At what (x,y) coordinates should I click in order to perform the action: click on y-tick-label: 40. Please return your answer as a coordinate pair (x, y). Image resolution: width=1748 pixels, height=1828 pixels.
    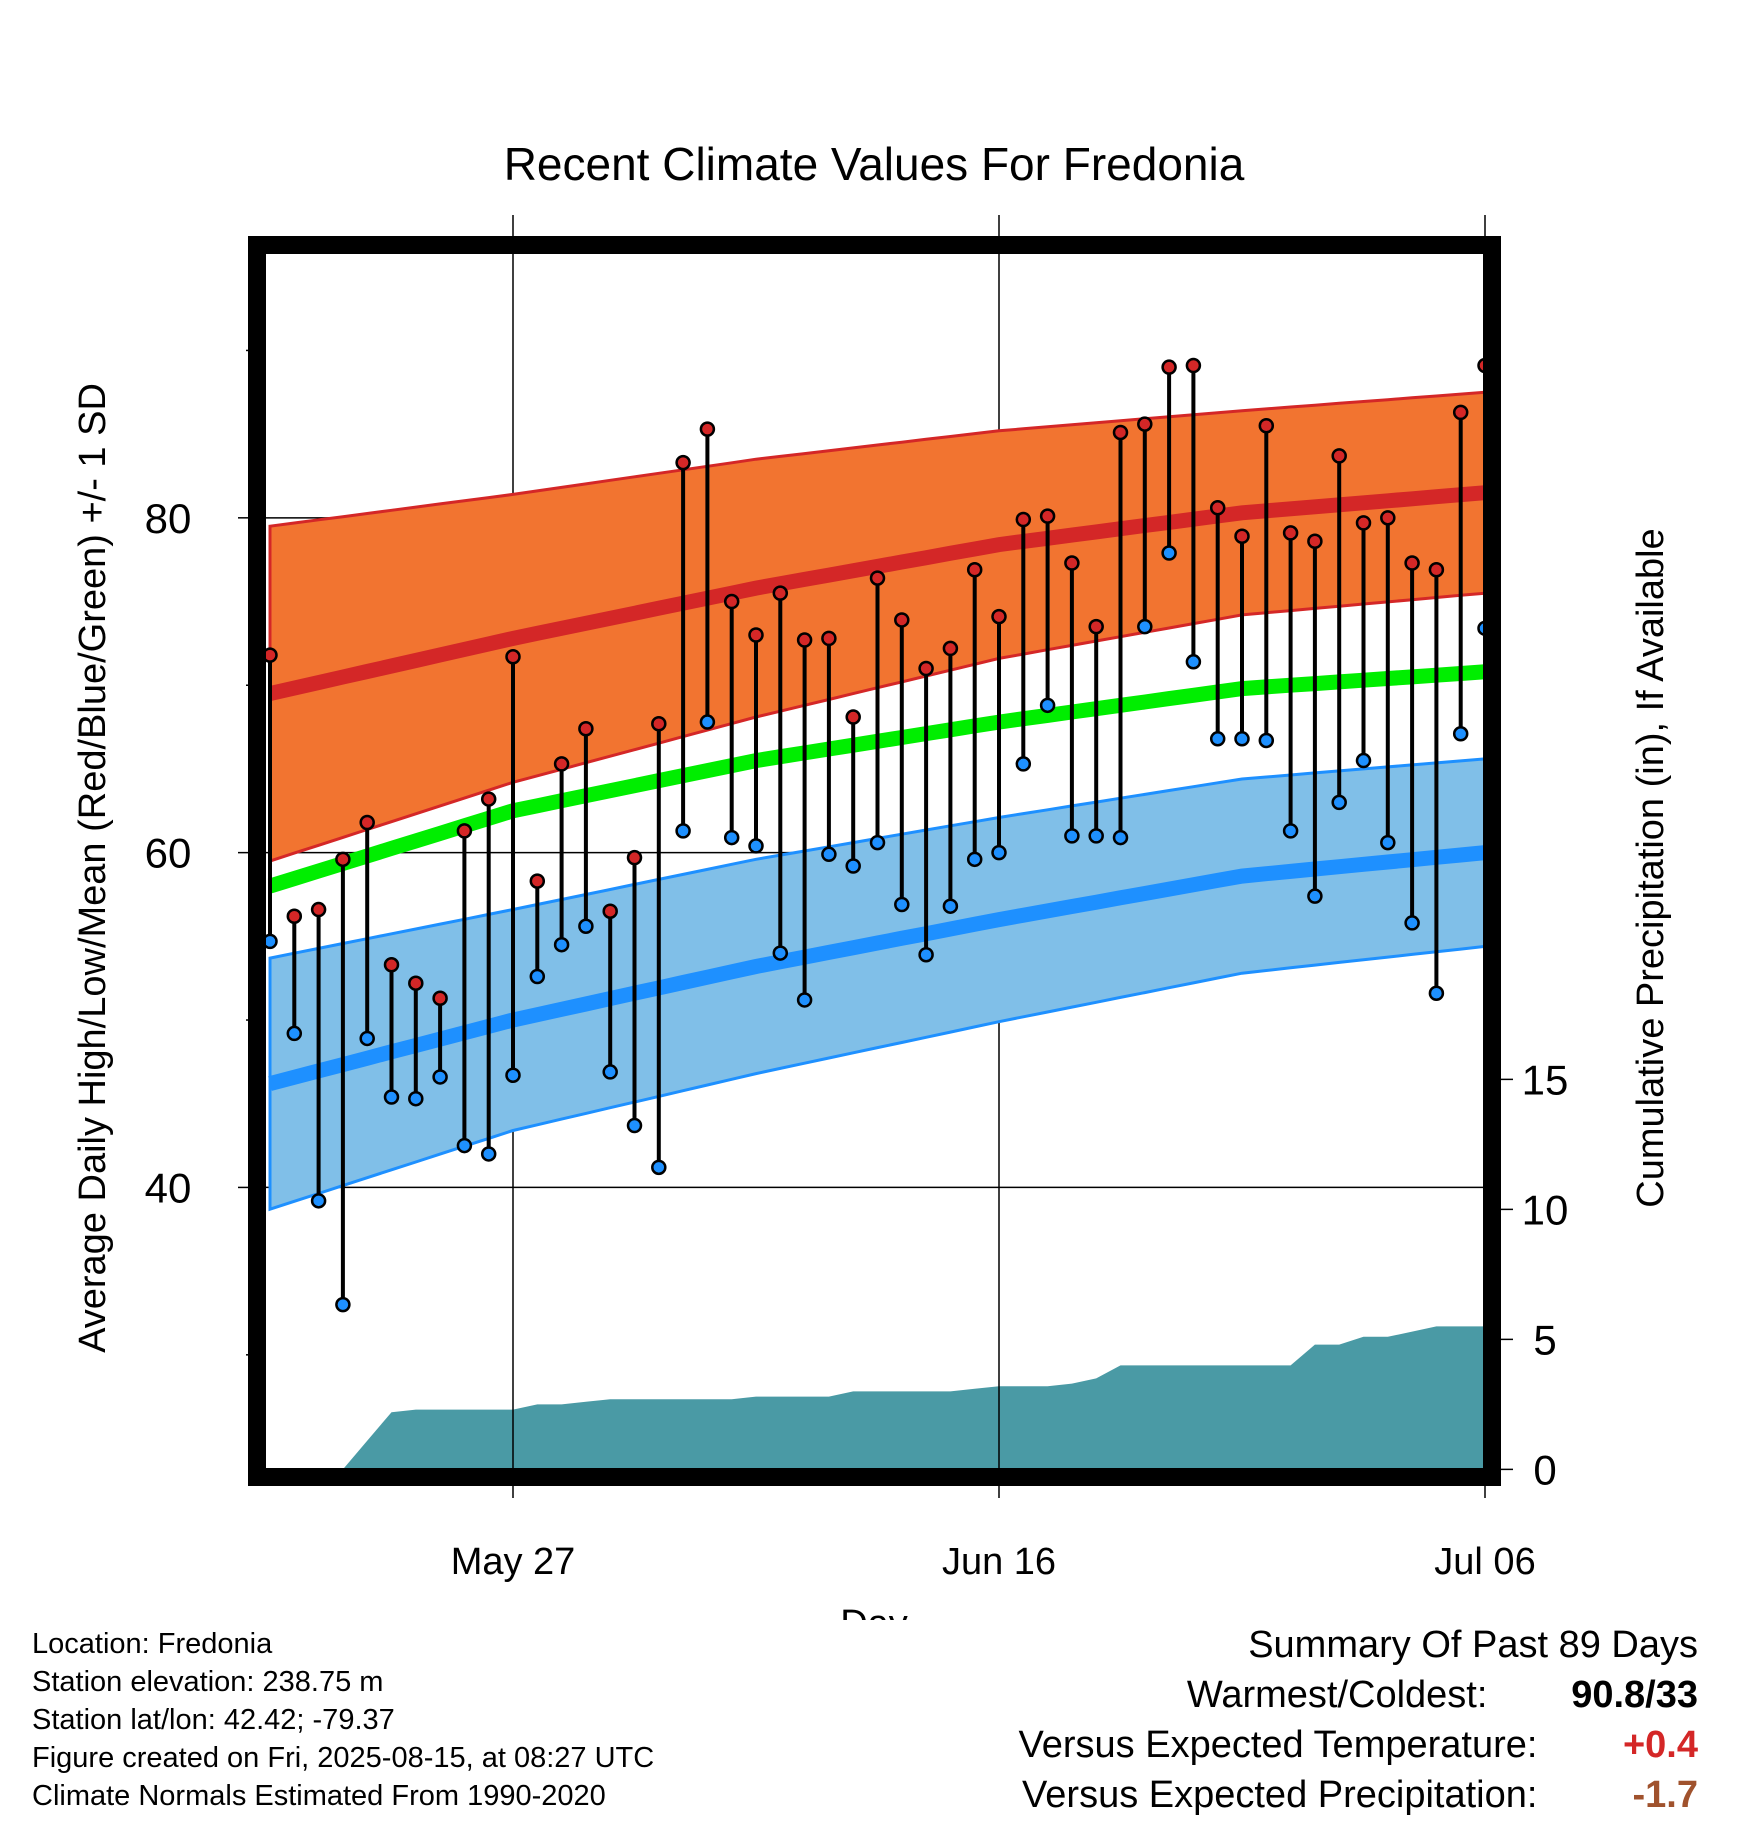
    Looking at the image, I should click on (168, 1187).